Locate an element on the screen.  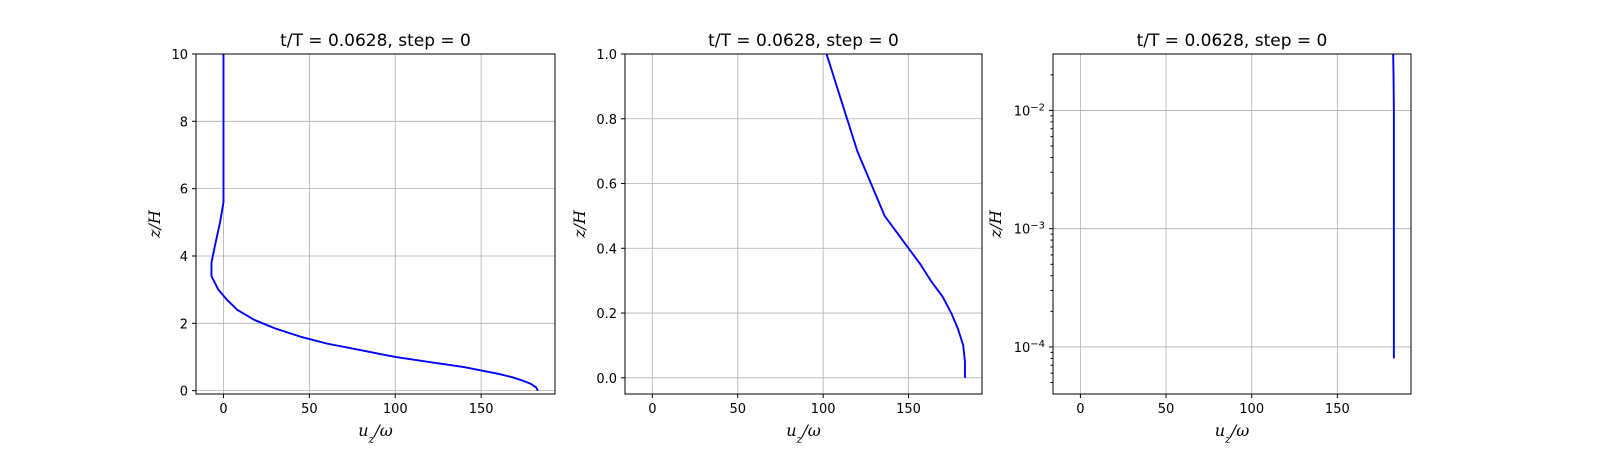
y-tick-label: 4 is located at coordinates (184, 257).